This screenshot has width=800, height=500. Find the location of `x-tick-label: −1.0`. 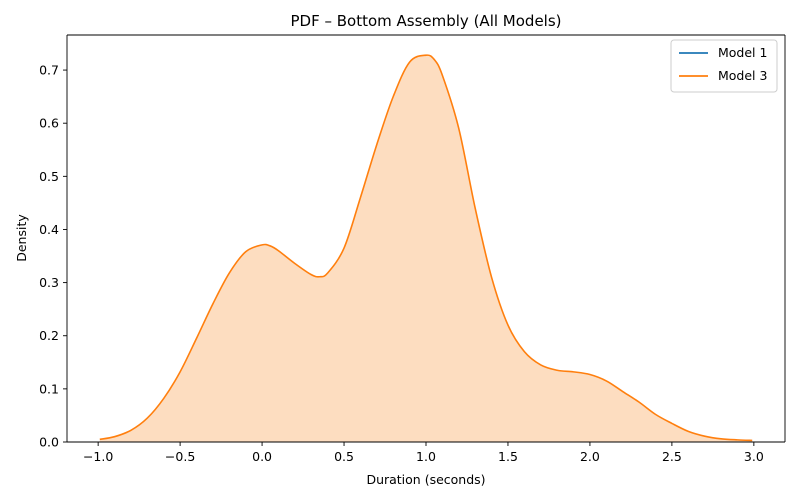

x-tick-label: −1.0 is located at coordinates (98, 456).